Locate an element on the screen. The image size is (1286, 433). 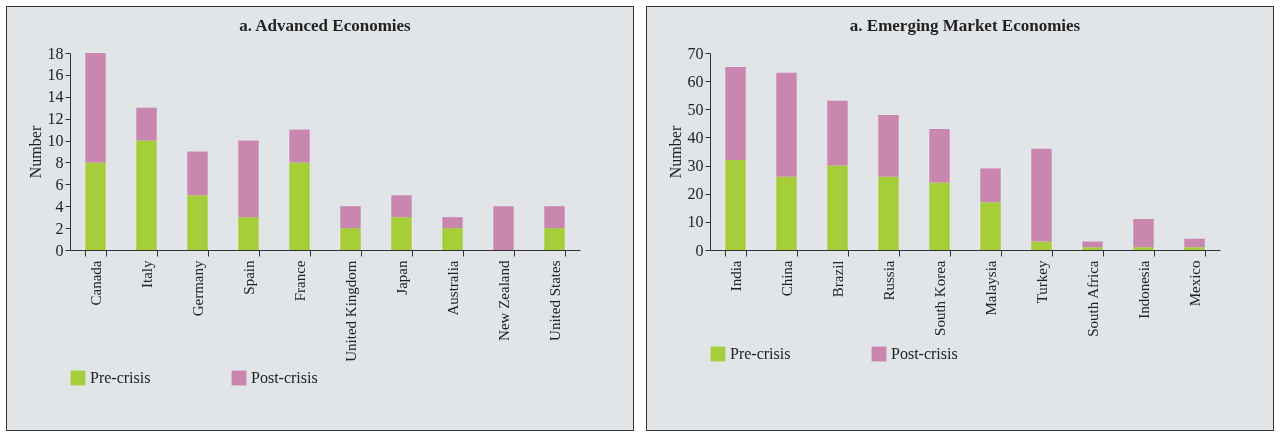
x-tick-label: Russia is located at coordinates (889, 280).